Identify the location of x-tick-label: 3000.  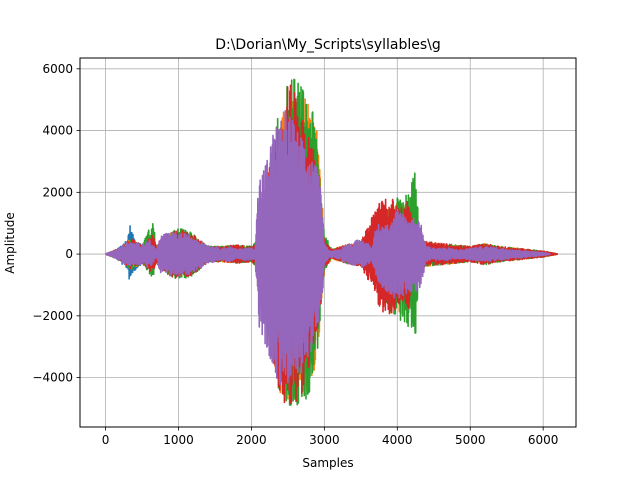
(324, 440).